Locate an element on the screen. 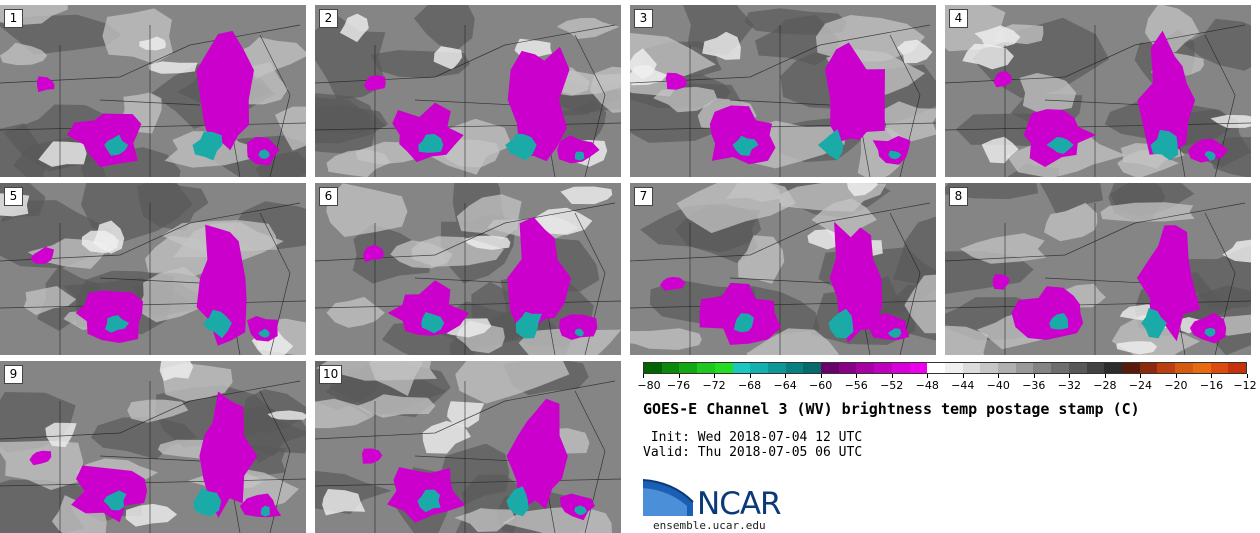 This screenshot has height=533, width=1260. colorbar-tick-label: −16 is located at coordinates (1211, 385).